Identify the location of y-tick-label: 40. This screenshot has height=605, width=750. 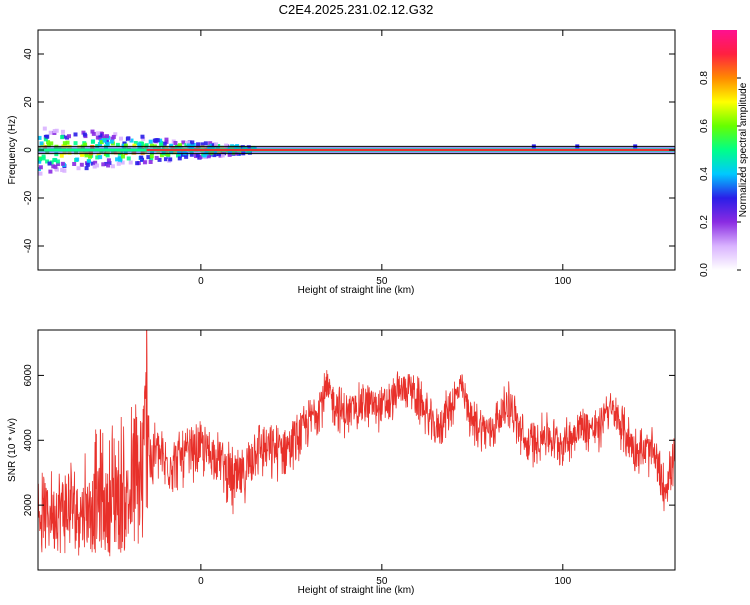
(28, 54).